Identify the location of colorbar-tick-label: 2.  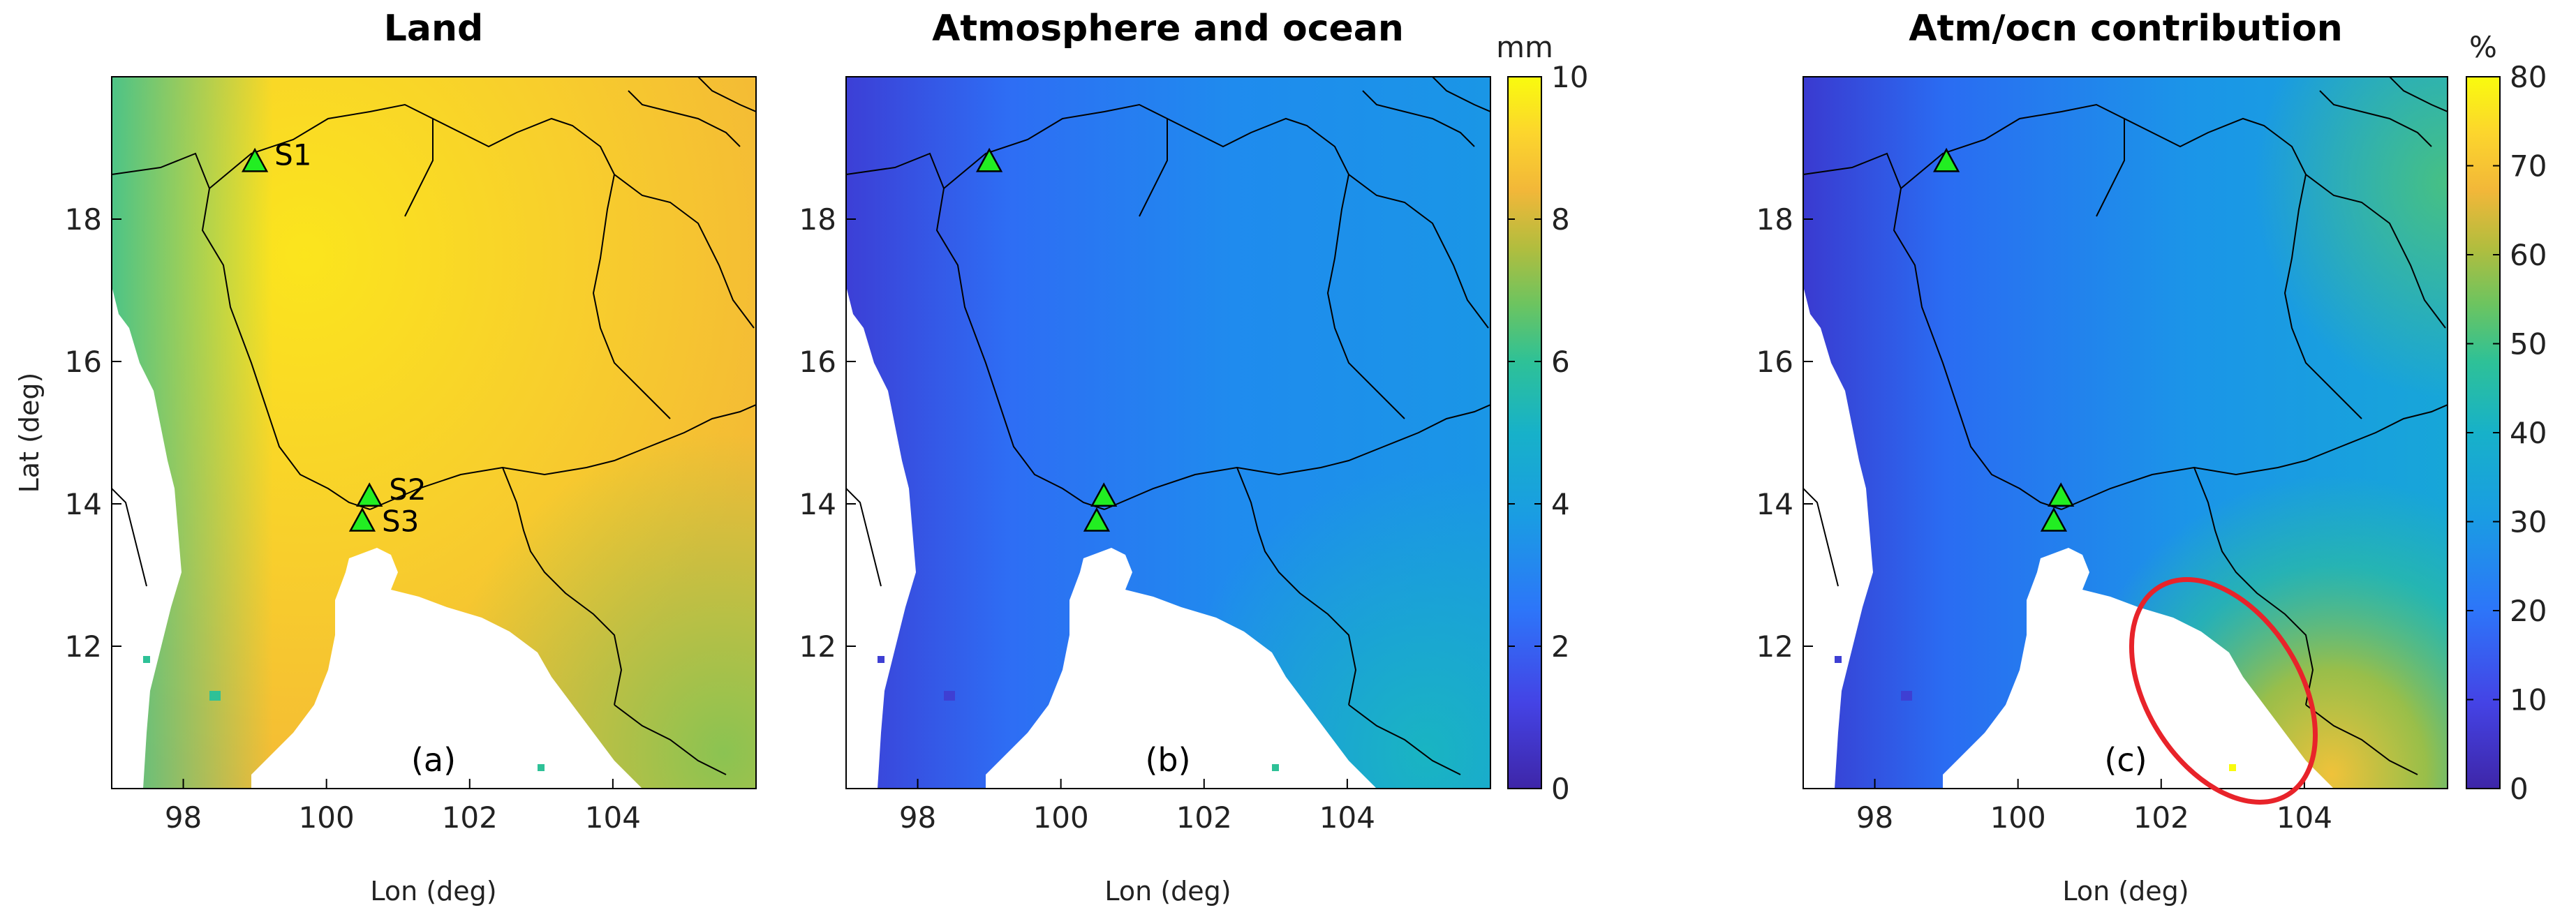
(1560, 646).